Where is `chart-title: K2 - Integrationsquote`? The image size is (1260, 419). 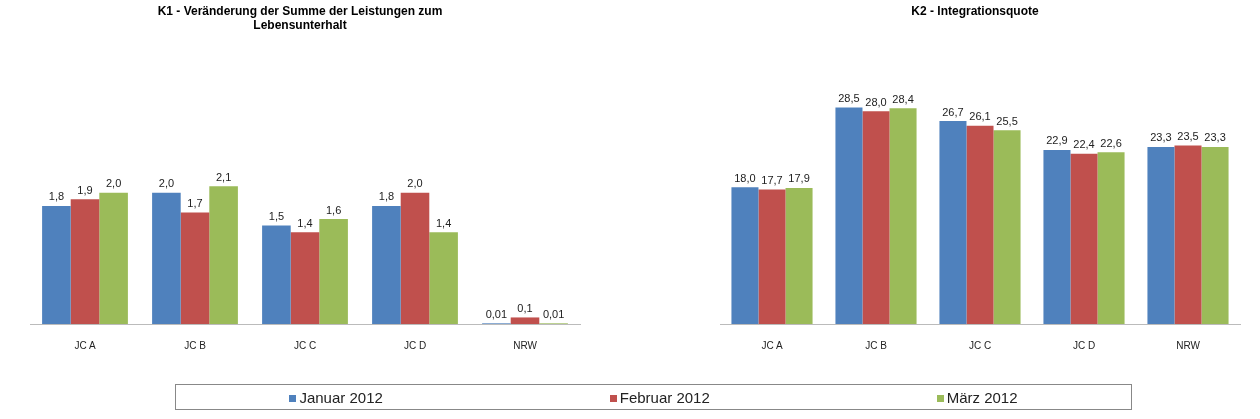
chart-title: K2 - Integrationsquote is located at coordinates (975, 11).